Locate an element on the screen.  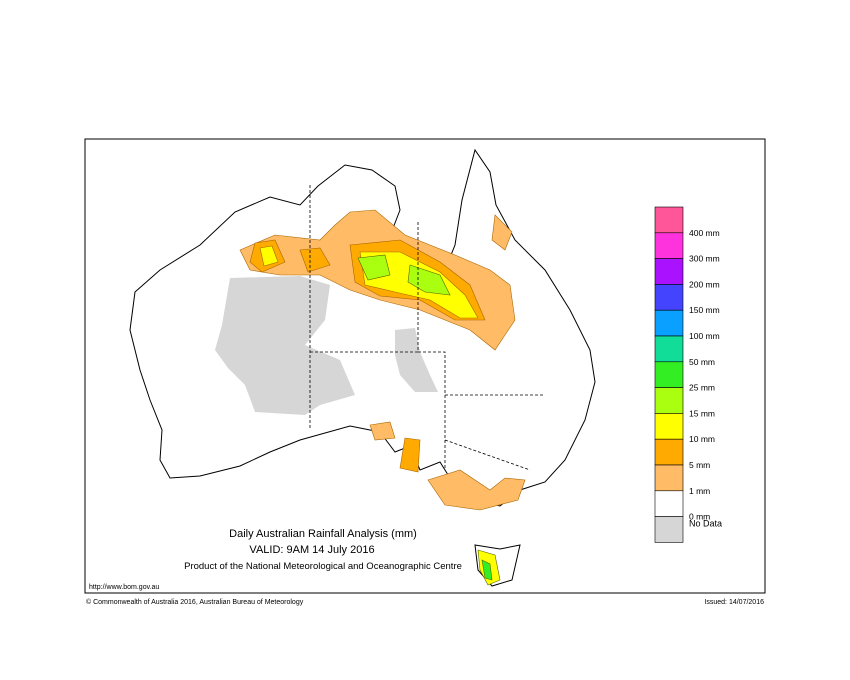
legend-label: 100 mm is located at coordinates (704, 336).